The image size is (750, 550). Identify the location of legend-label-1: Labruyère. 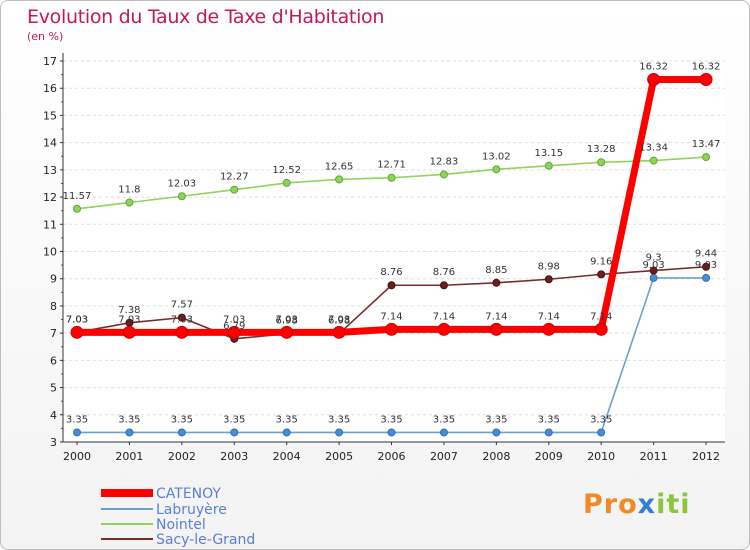
(191, 510).